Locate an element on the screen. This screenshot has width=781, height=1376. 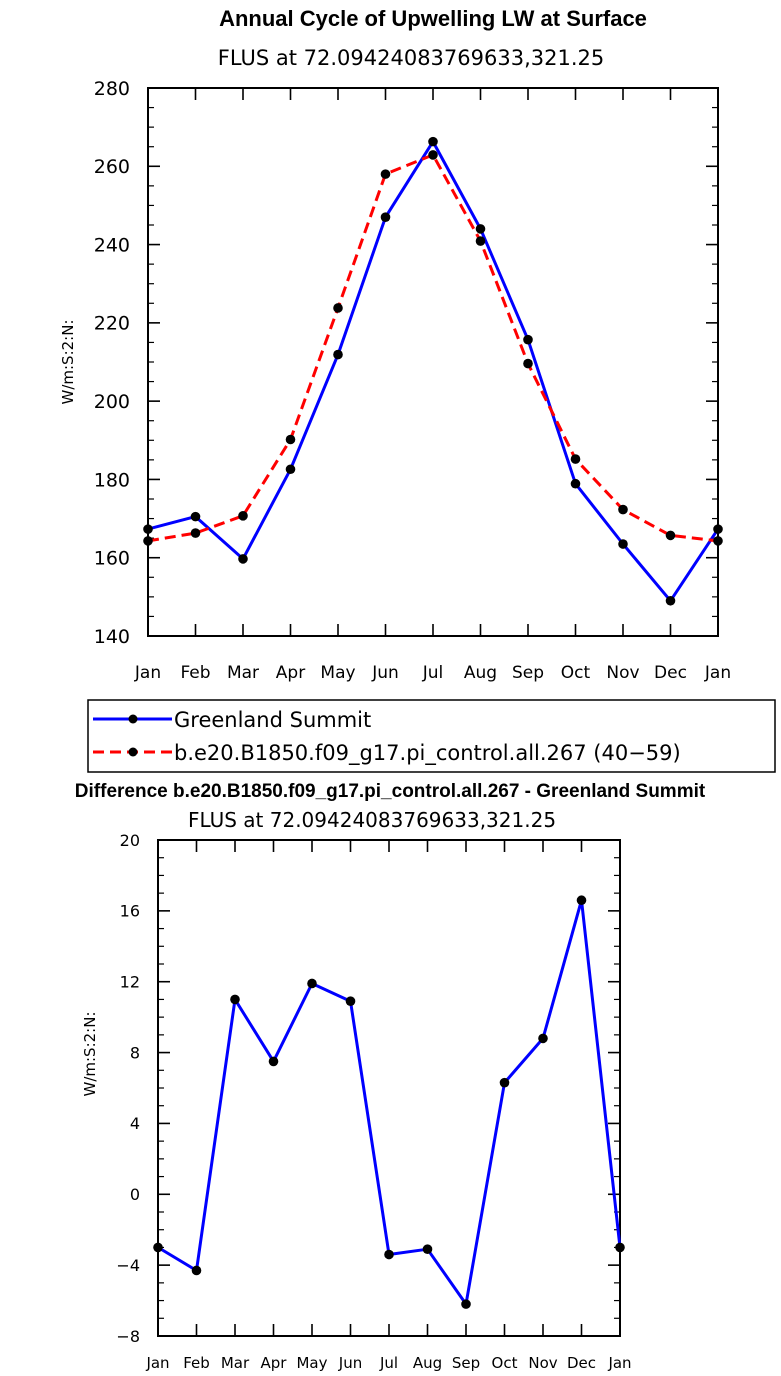
y-tick-label: 260 is located at coordinates (112, 167).